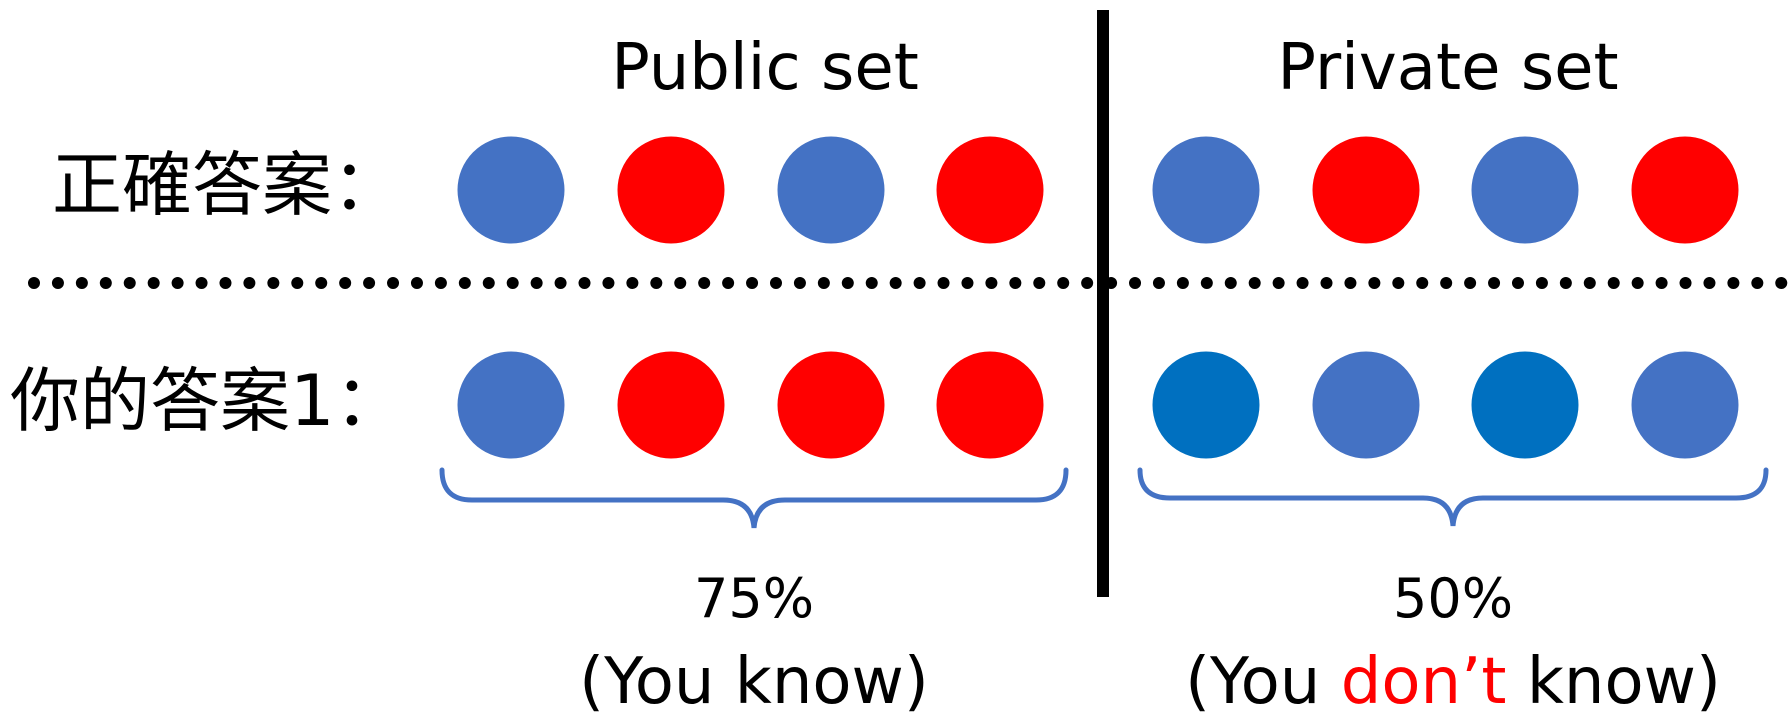  What do you see at coordinates (1613, 682) in the screenshot?
I see `private-note-post: know)` at bounding box center [1613, 682].